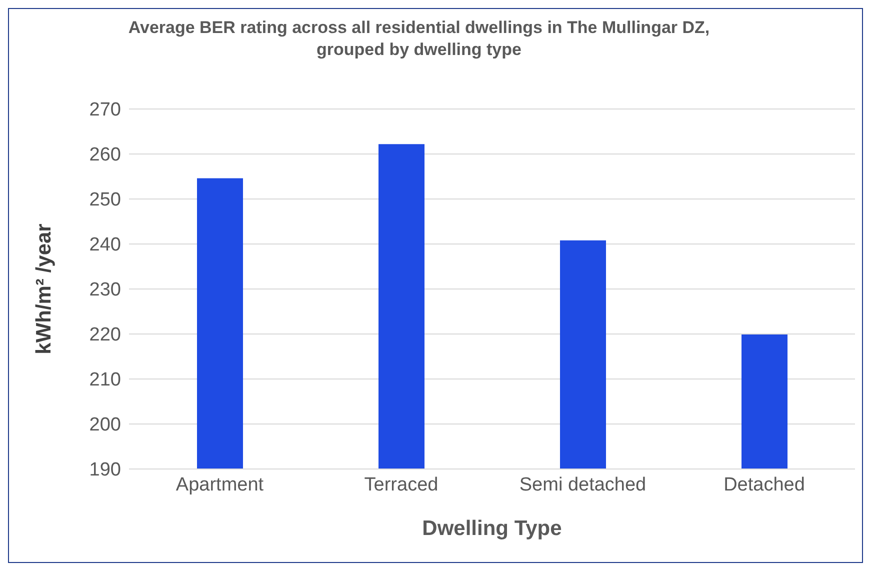  What do you see at coordinates (220, 485) in the screenshot?
I see `x-tick-label: Apartment` at bounding box center [220, 485].